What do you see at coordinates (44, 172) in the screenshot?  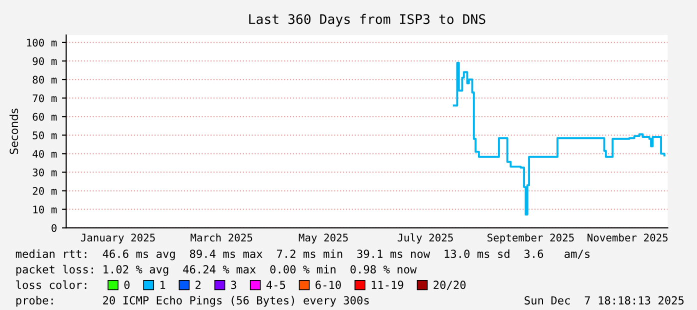 I see `y-tick-label: 30 m` at bounding box center [44, 172].